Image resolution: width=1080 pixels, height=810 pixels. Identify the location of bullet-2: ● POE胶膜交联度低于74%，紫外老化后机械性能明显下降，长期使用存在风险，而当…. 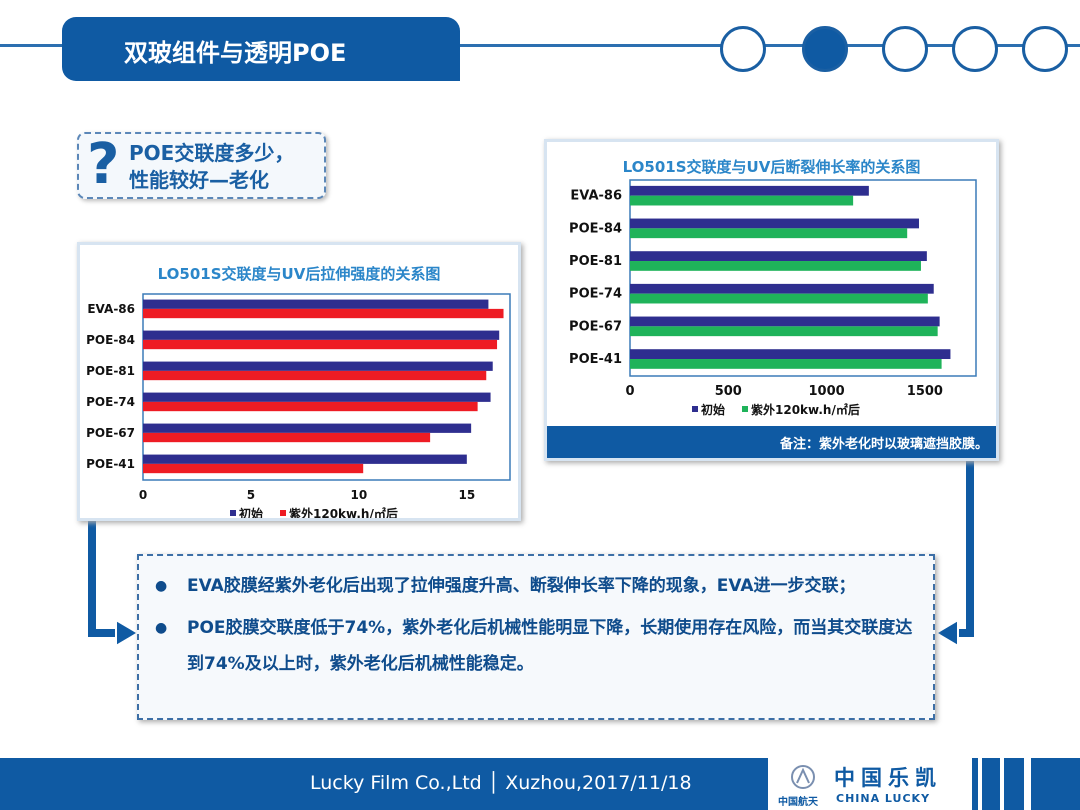
(537, 646).